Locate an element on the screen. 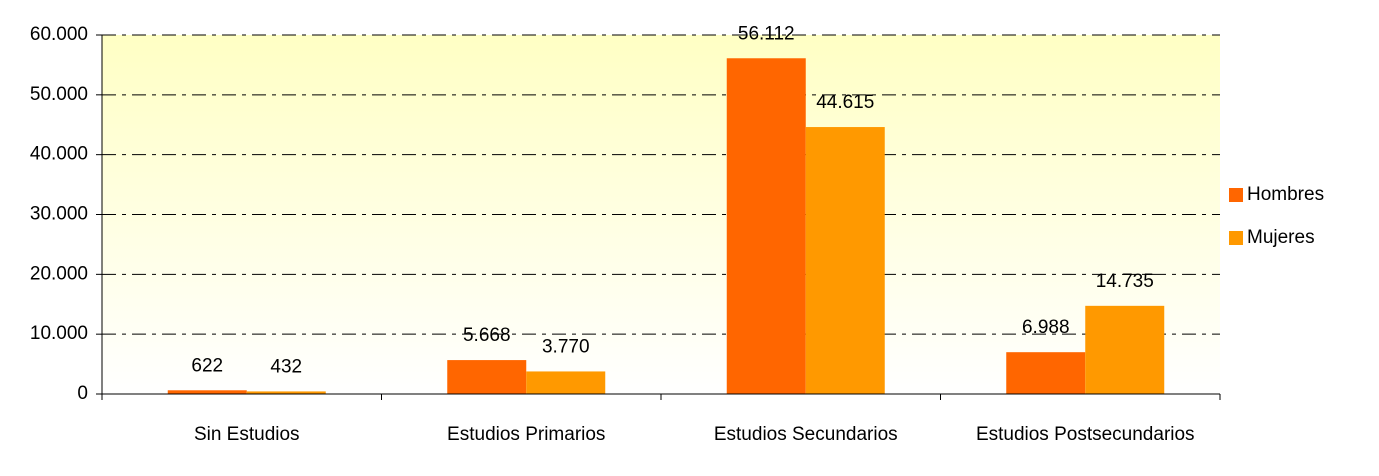 The height and width of the screenshot is (476, 1379). x-tick-label: Estudios Primarios is located at coordinates (526, 434).